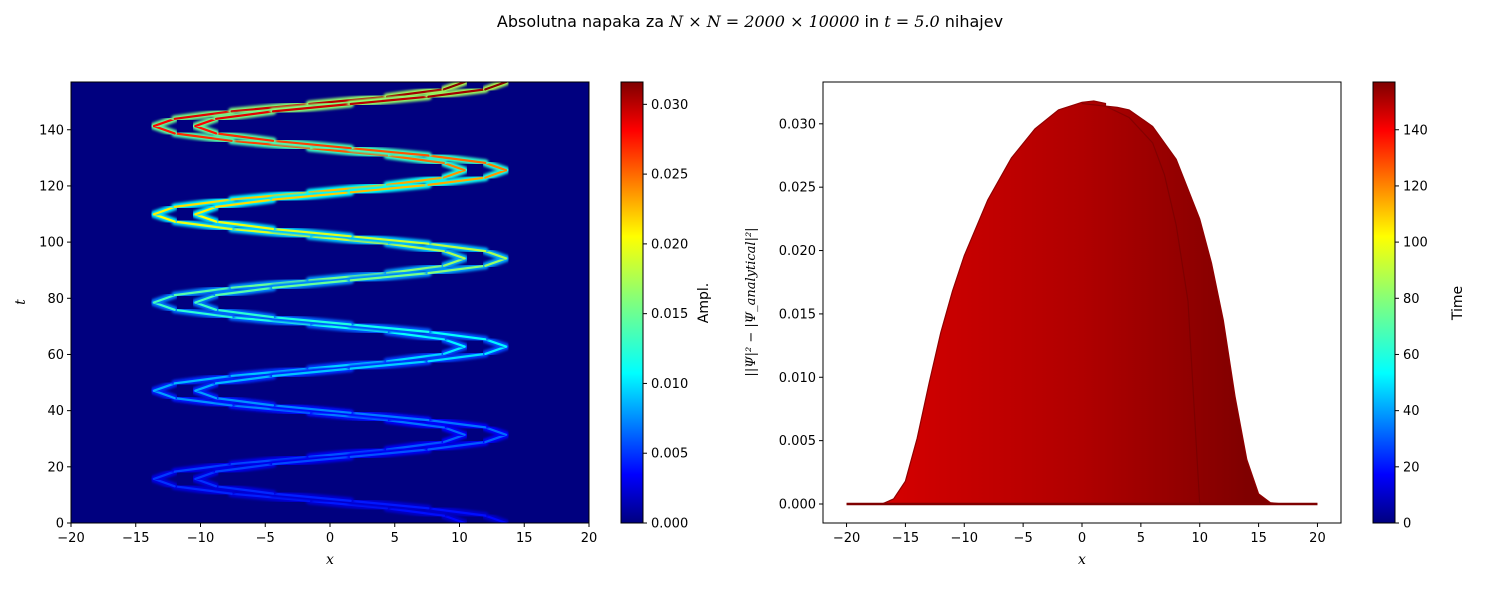 Image resolution: width=1500 pixels, height=600 pixels. I want to click on heatmap-x-tick-label: 5, so click(395, 538).